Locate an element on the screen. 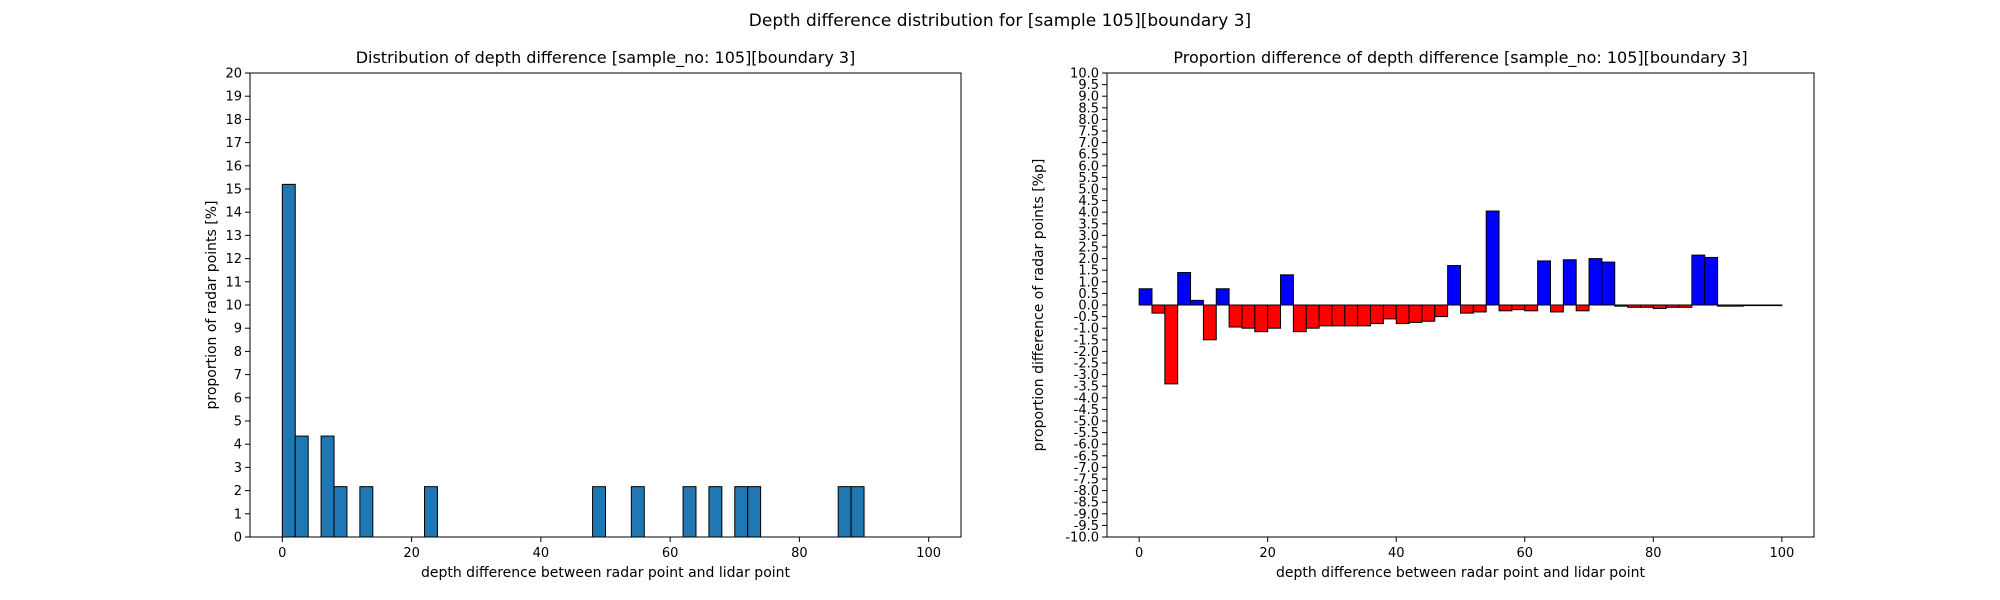 The width and height of the screenshot is (2000, 600). y-tick-label: 5 is located at coordinates (238, 422).